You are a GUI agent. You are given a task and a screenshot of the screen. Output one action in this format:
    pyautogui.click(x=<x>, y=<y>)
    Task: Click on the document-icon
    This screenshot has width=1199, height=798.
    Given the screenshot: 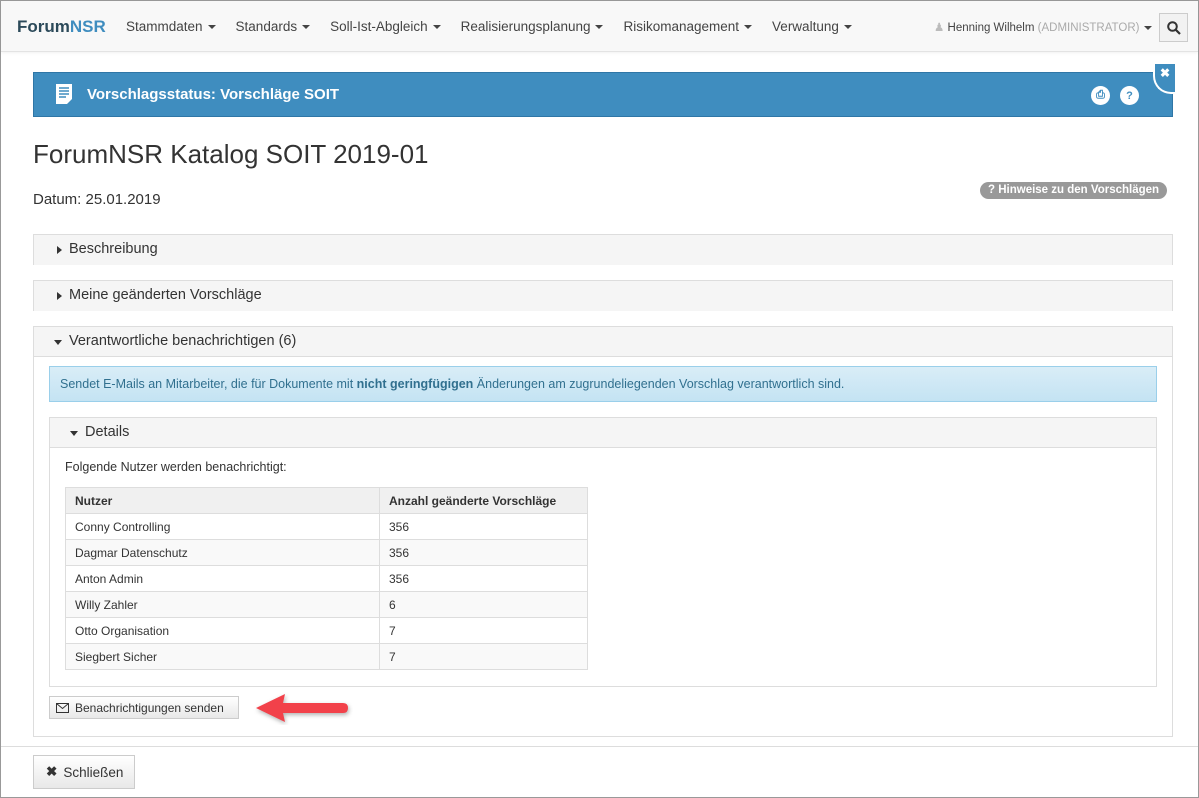 What is the action you would take?
    pyautogui.click(x=64, y=94)
    